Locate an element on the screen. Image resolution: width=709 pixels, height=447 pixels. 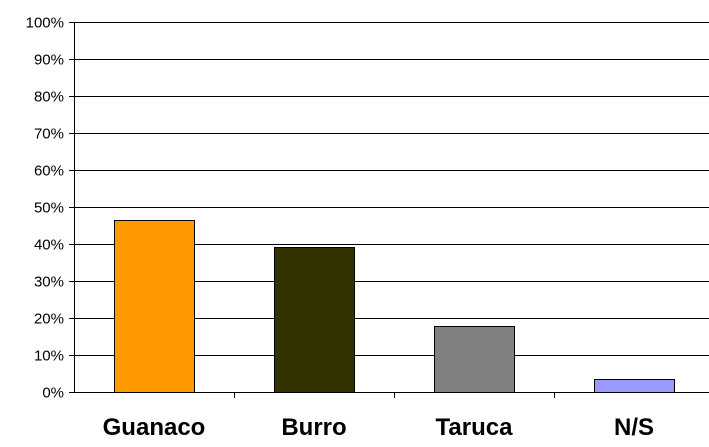
y-tick-label: 70% is located at coordinates (49, 134).